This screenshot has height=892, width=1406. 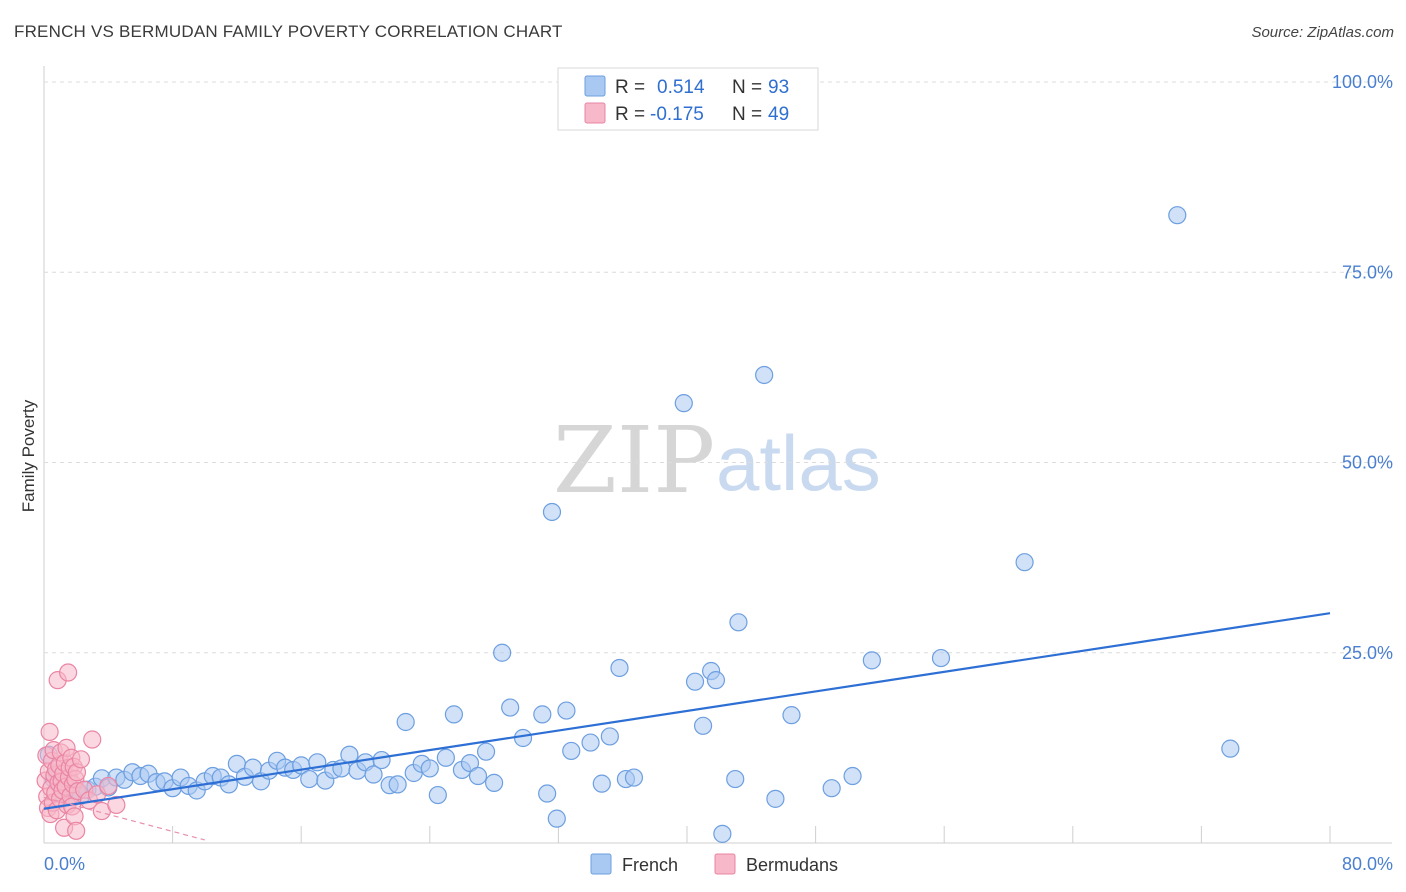 What do you see at coordinates (1367, 864) in the screenshot?
I see `x-tick-label: 80.0%` at bounding box center [1367, 864].